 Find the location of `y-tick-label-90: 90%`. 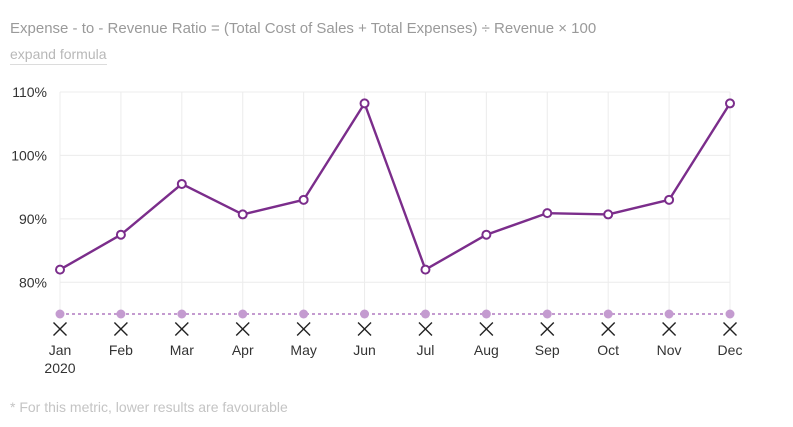

y-tick-label-90: 90% is located at coordinates (33, 219).